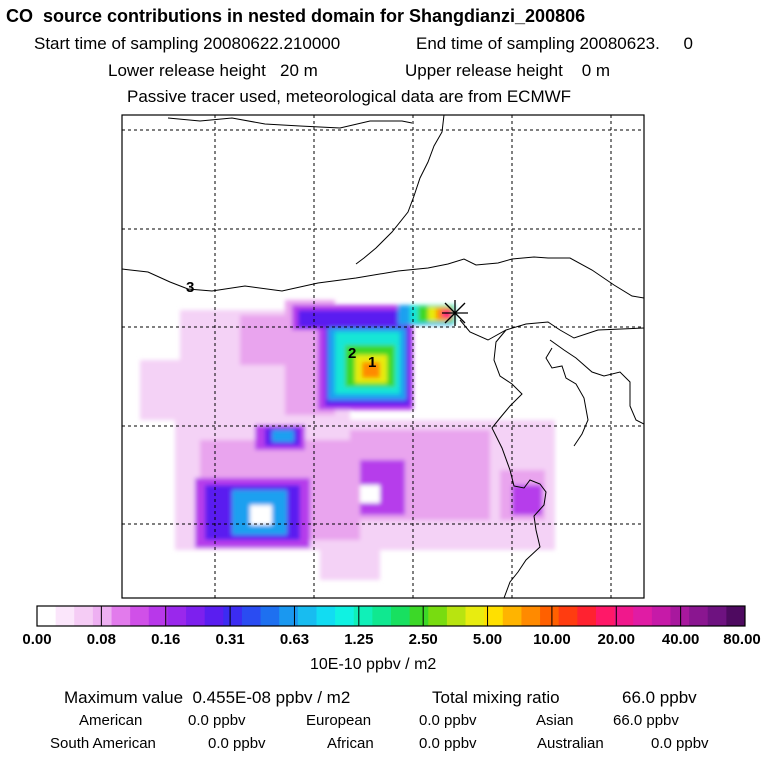 The width and height of the screenshot is (768, 768). I want to click on max-value-label: Maximum value 0.455E-08 ppbv / m2, so click(207, 697).